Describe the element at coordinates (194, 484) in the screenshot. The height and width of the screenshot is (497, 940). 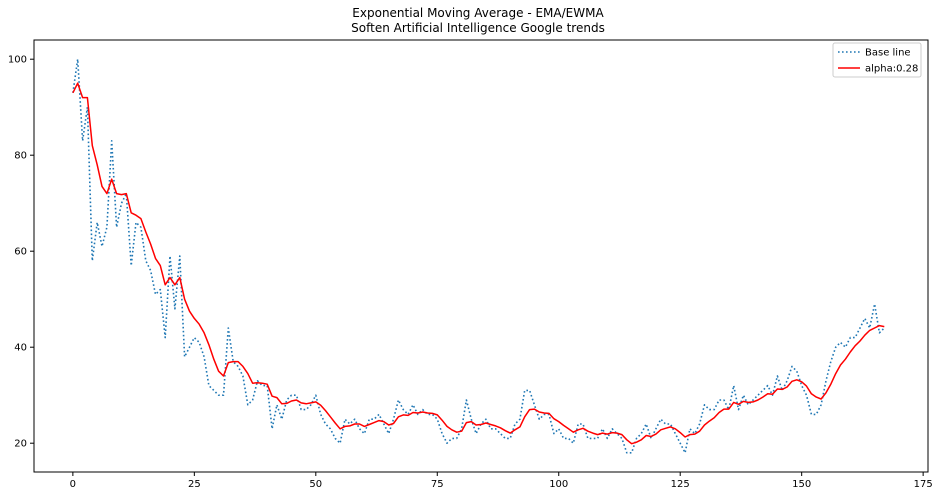
I see `x-tick-label: 25` at that location.